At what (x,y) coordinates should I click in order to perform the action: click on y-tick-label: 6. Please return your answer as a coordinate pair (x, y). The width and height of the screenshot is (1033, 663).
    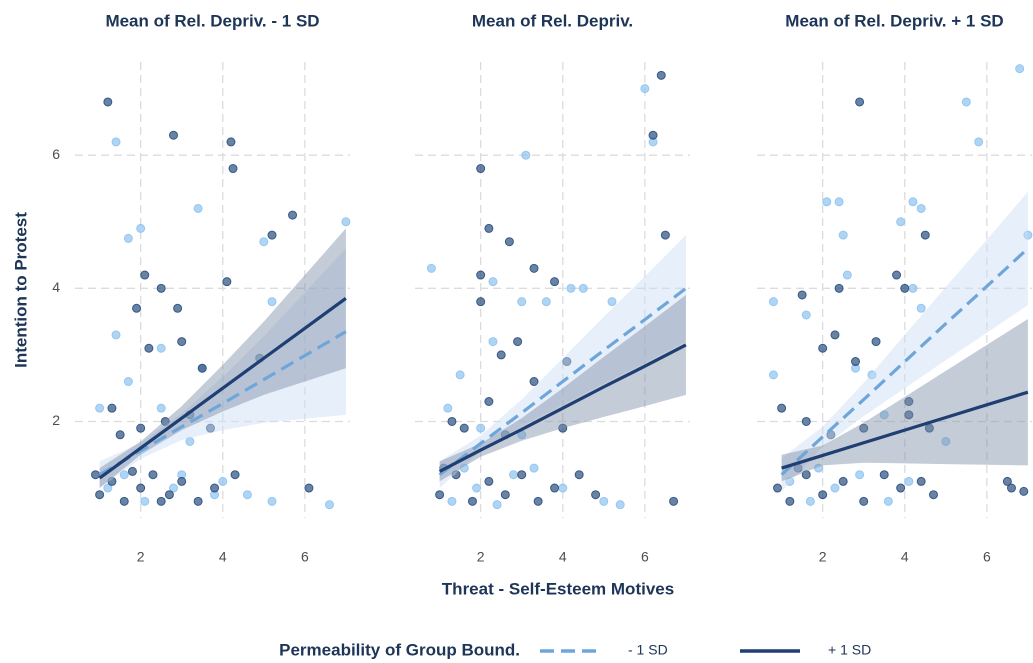
    Looking at the image, I should click on (56, 154).